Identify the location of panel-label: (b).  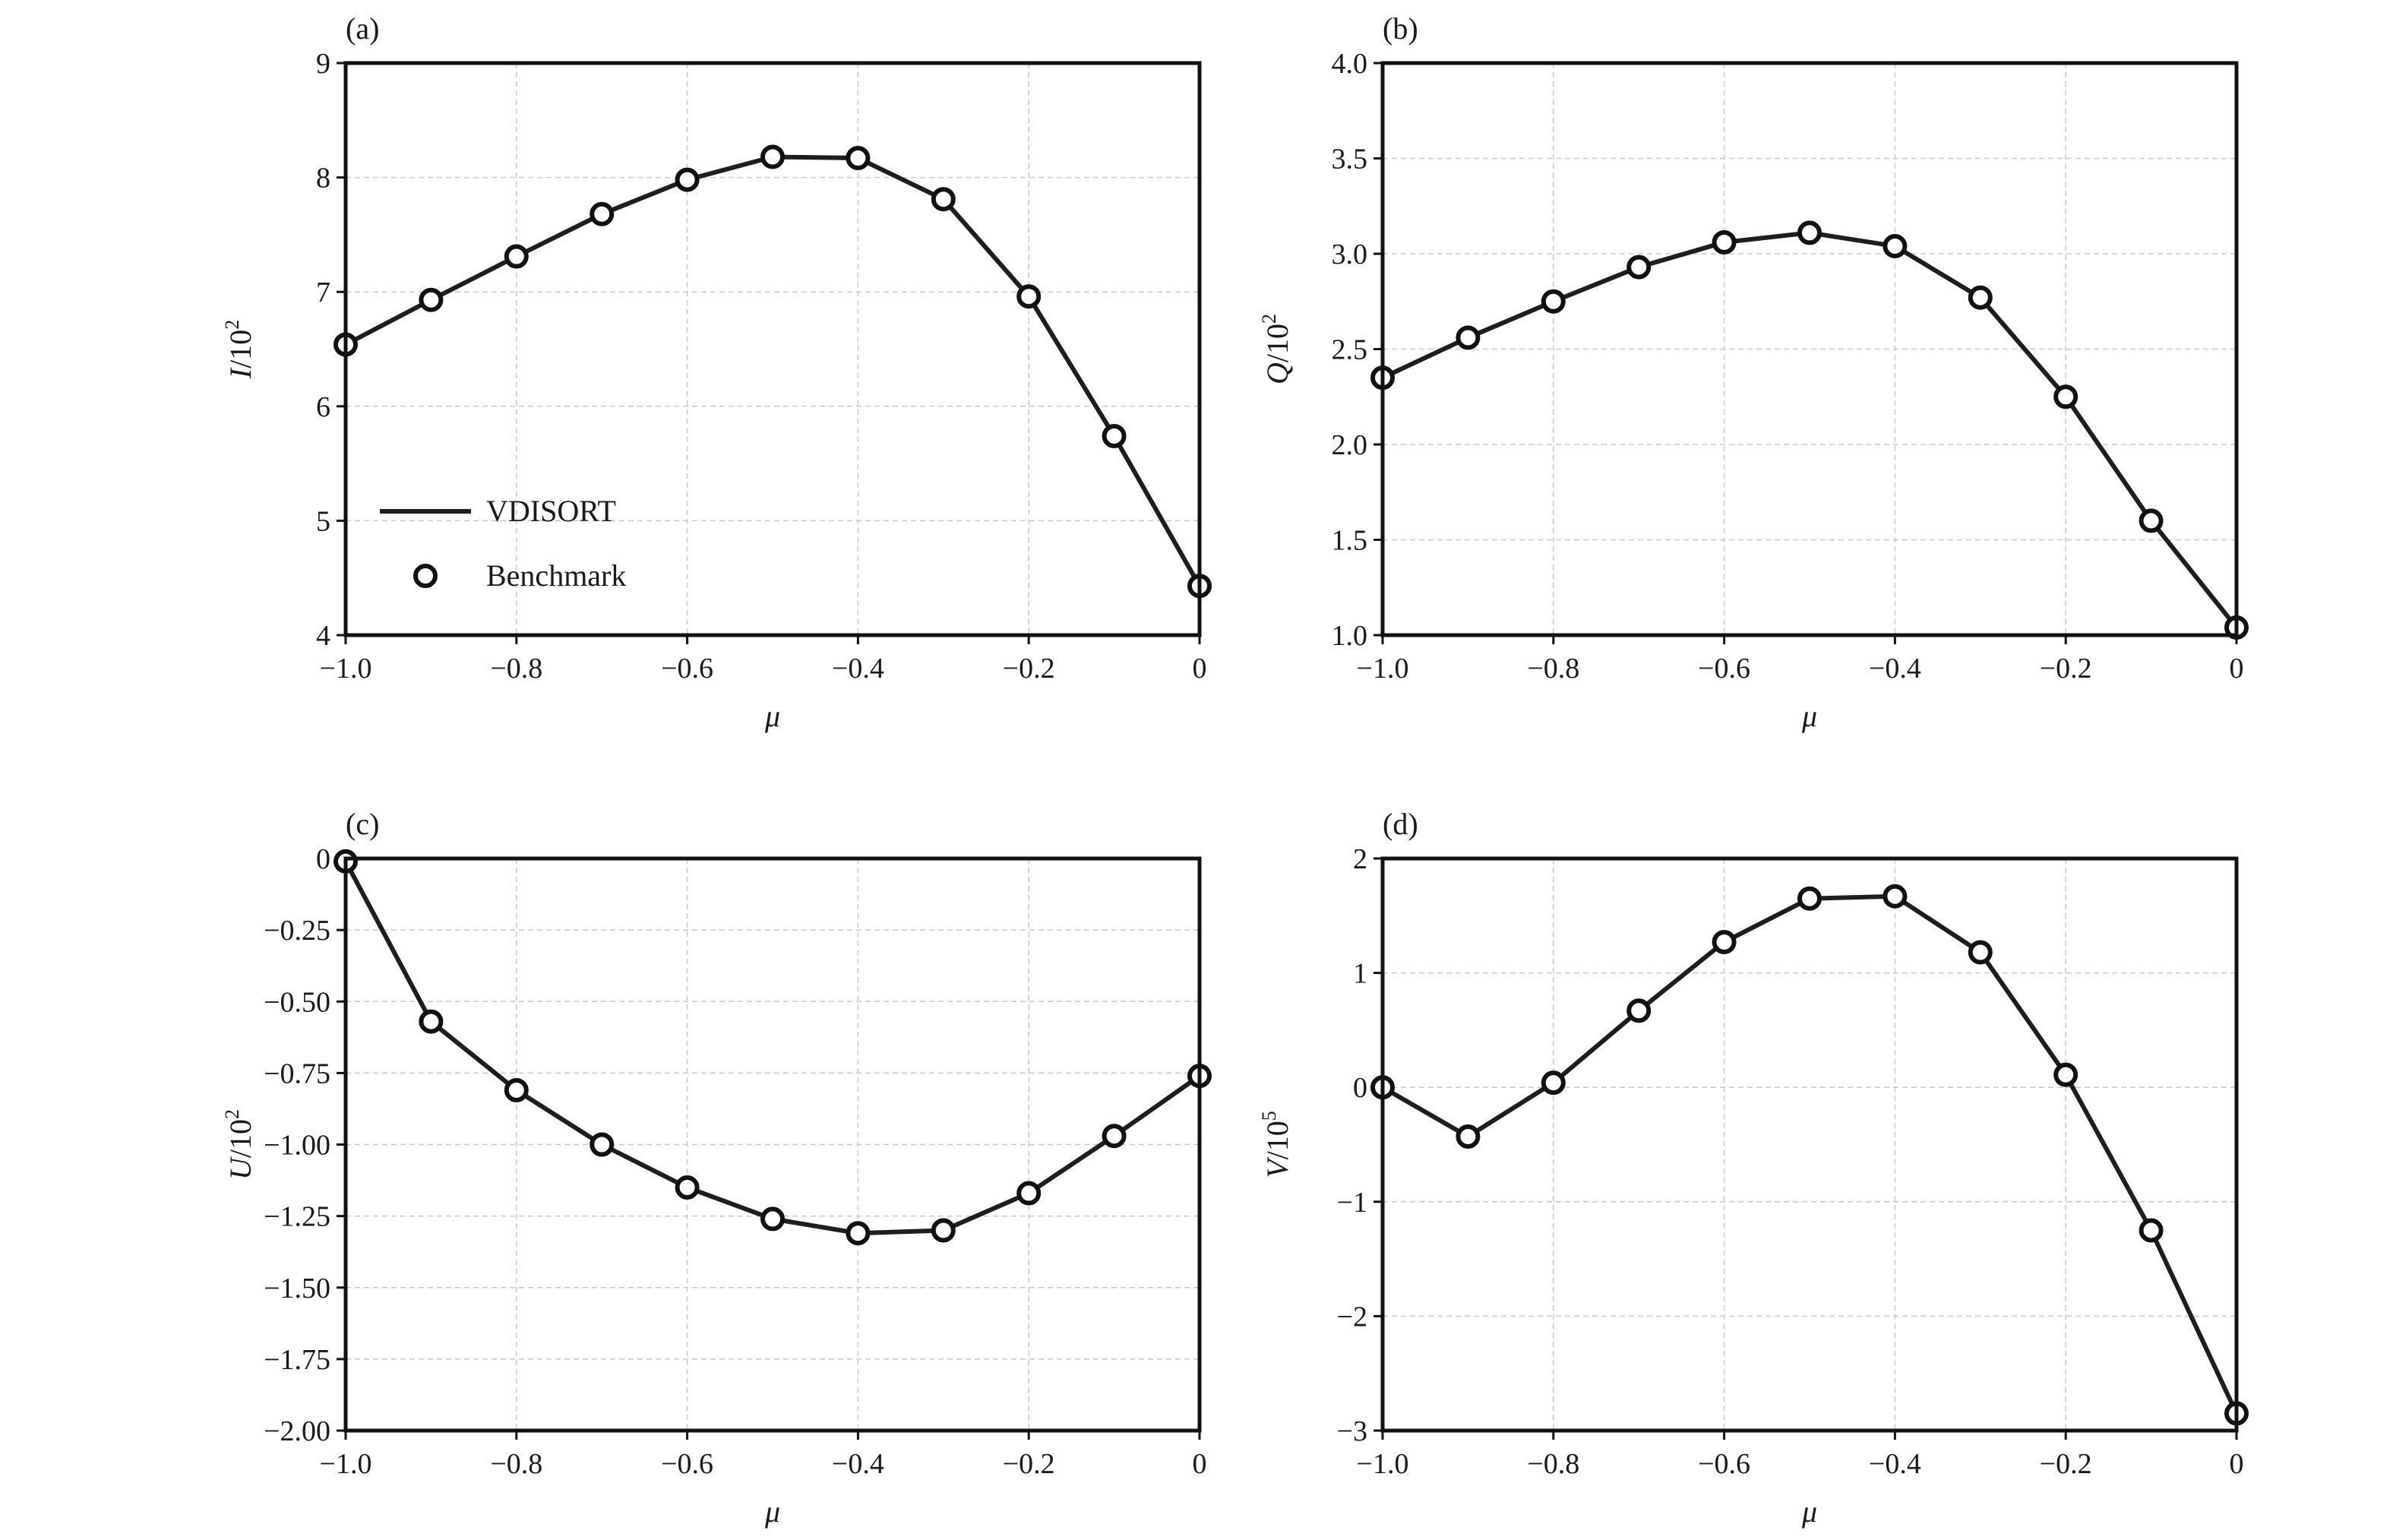
(1400, 28).